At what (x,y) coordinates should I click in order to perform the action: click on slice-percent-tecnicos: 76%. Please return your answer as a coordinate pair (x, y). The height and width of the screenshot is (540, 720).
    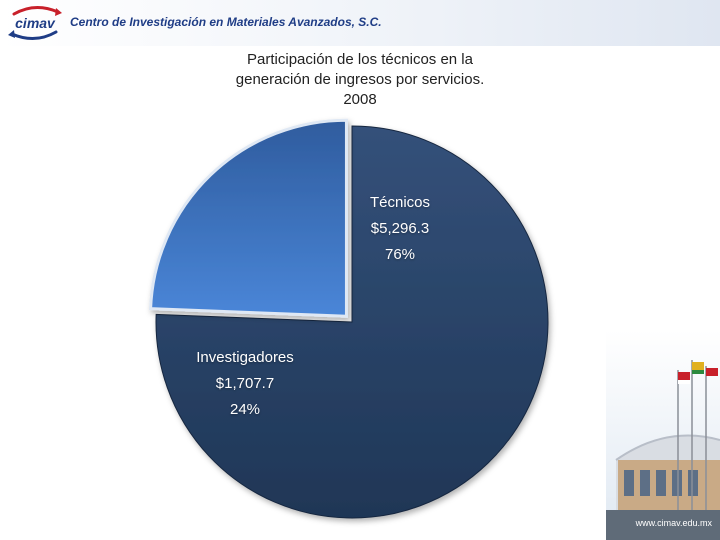
    Looking at the image, I should click on (400, 254).